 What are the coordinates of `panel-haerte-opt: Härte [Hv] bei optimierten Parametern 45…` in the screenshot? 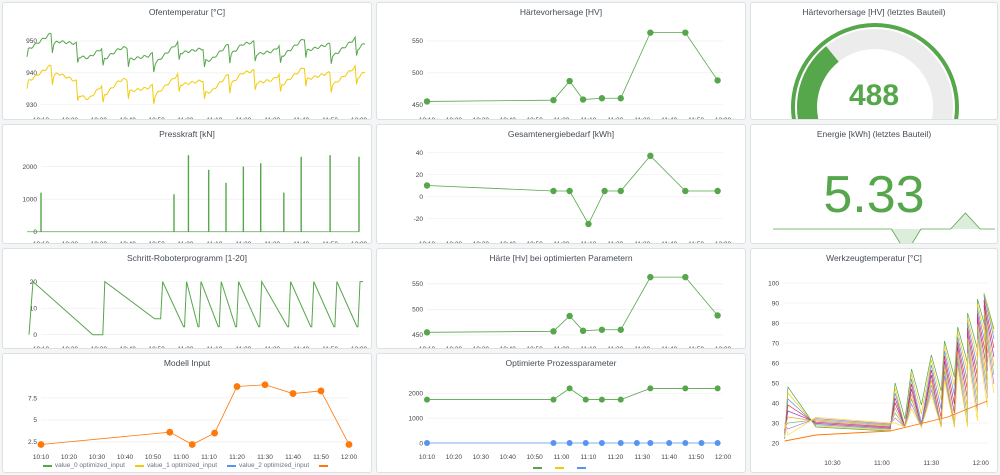 It's located at (561, 298).